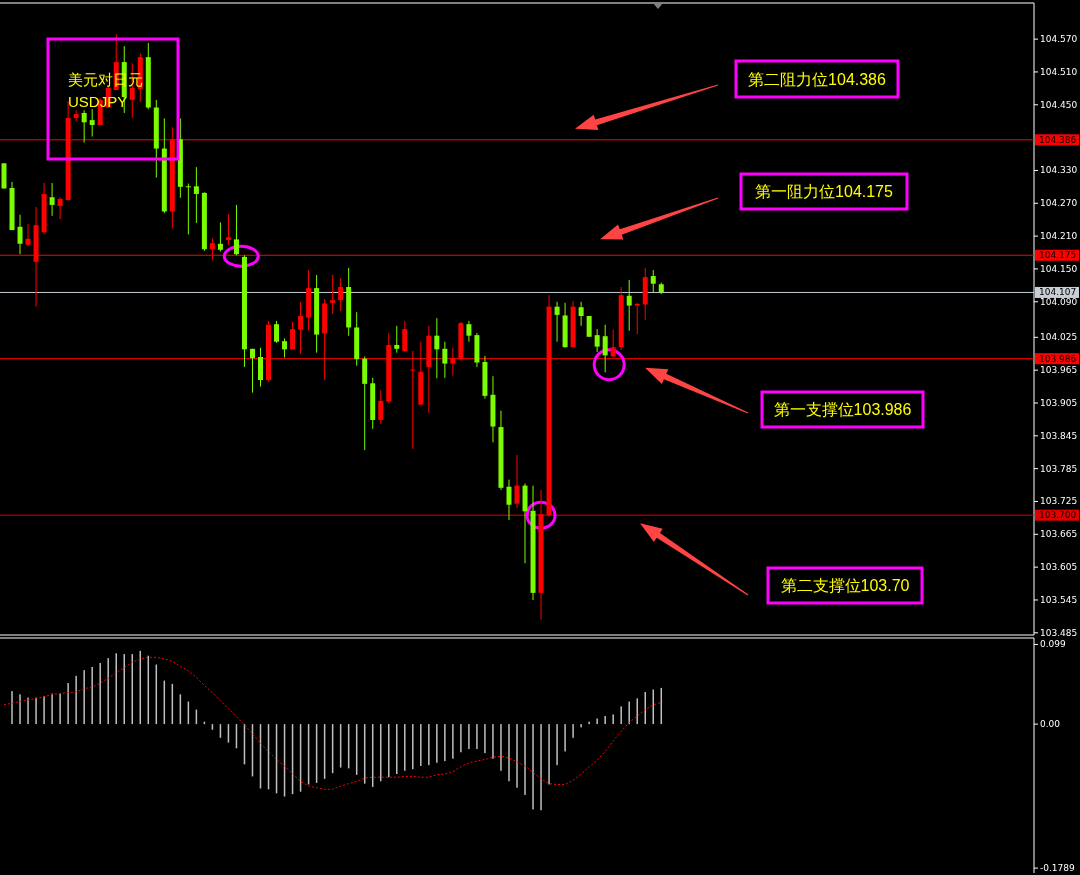 Image resolution: width=1080 pixels, height=875 pixels. I want to click on y-tick-label: 103.605, so click(1059, 567).